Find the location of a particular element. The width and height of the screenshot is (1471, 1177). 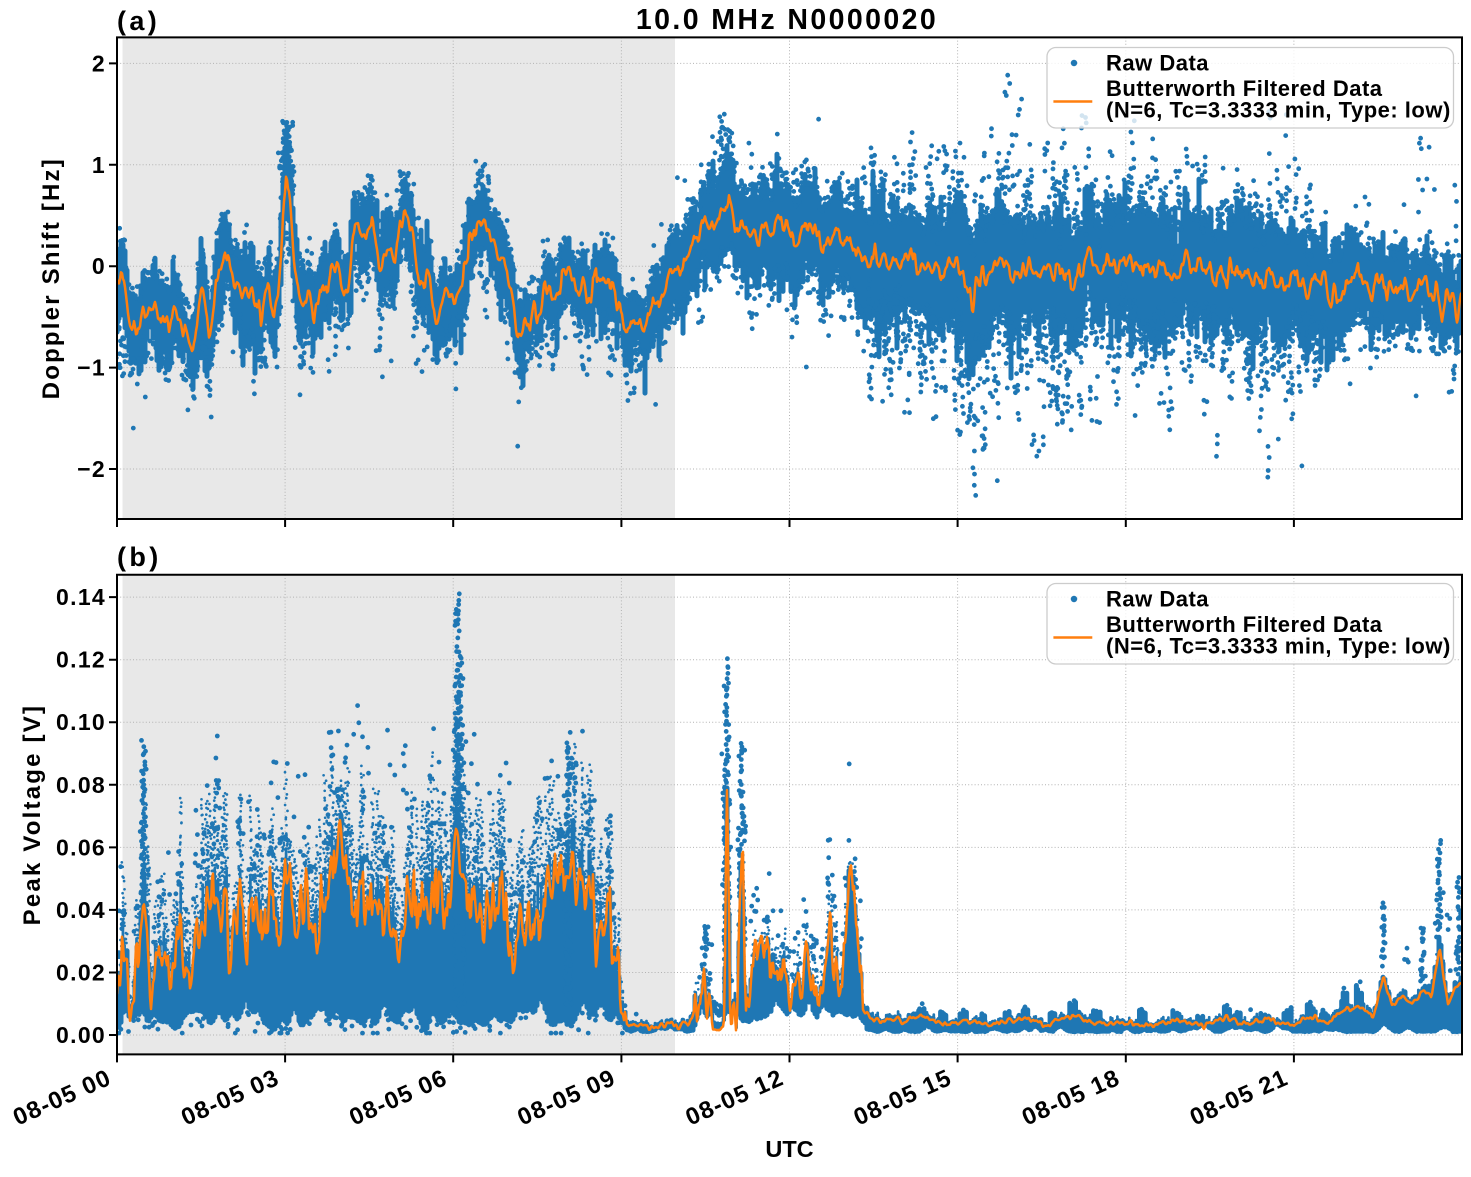

svg-text: Peak Voltage [V] is located at coordinates (32, 814).